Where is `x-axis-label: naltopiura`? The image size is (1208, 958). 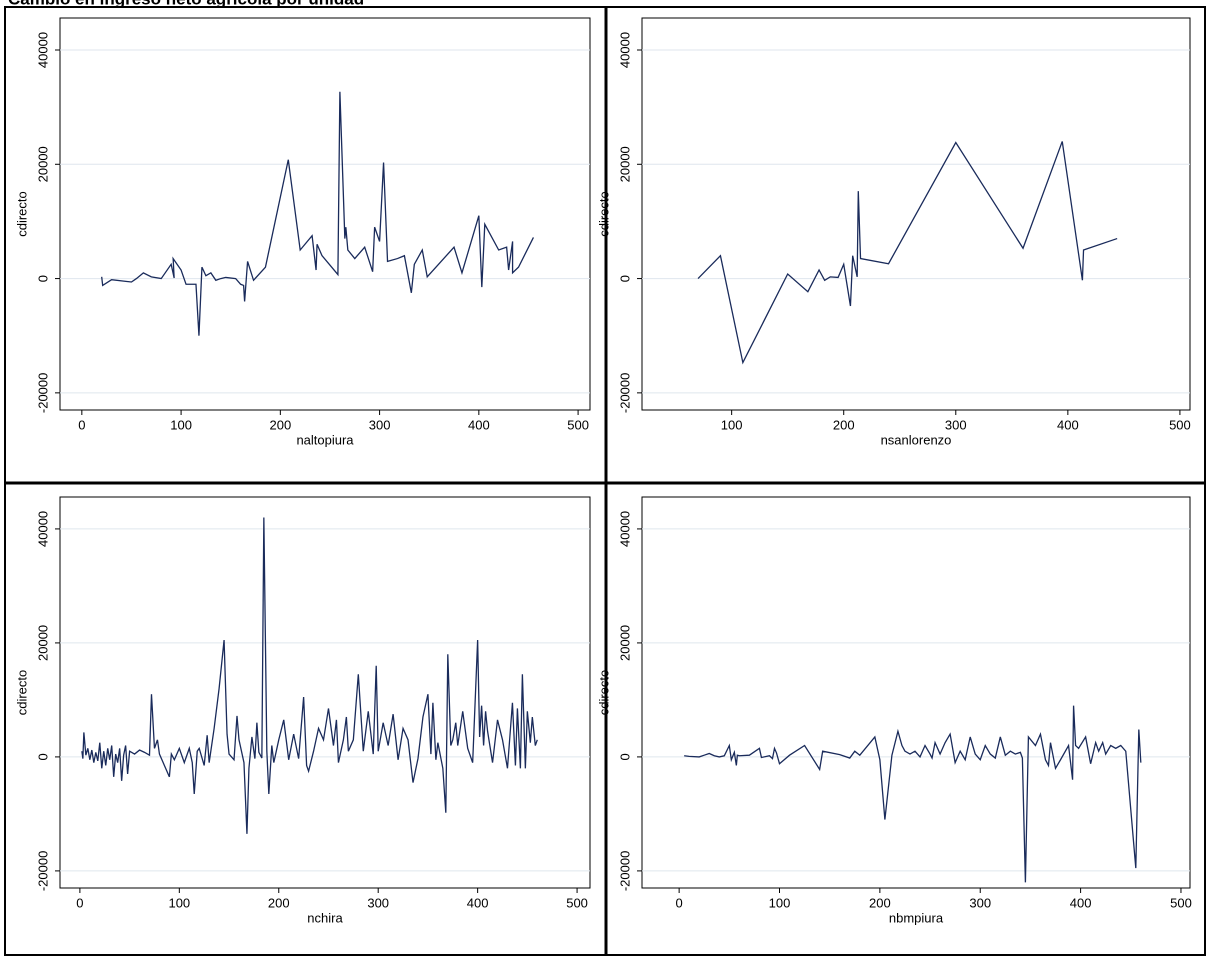
x-axis-label: naltopiura is located at coordinates (325, 439).